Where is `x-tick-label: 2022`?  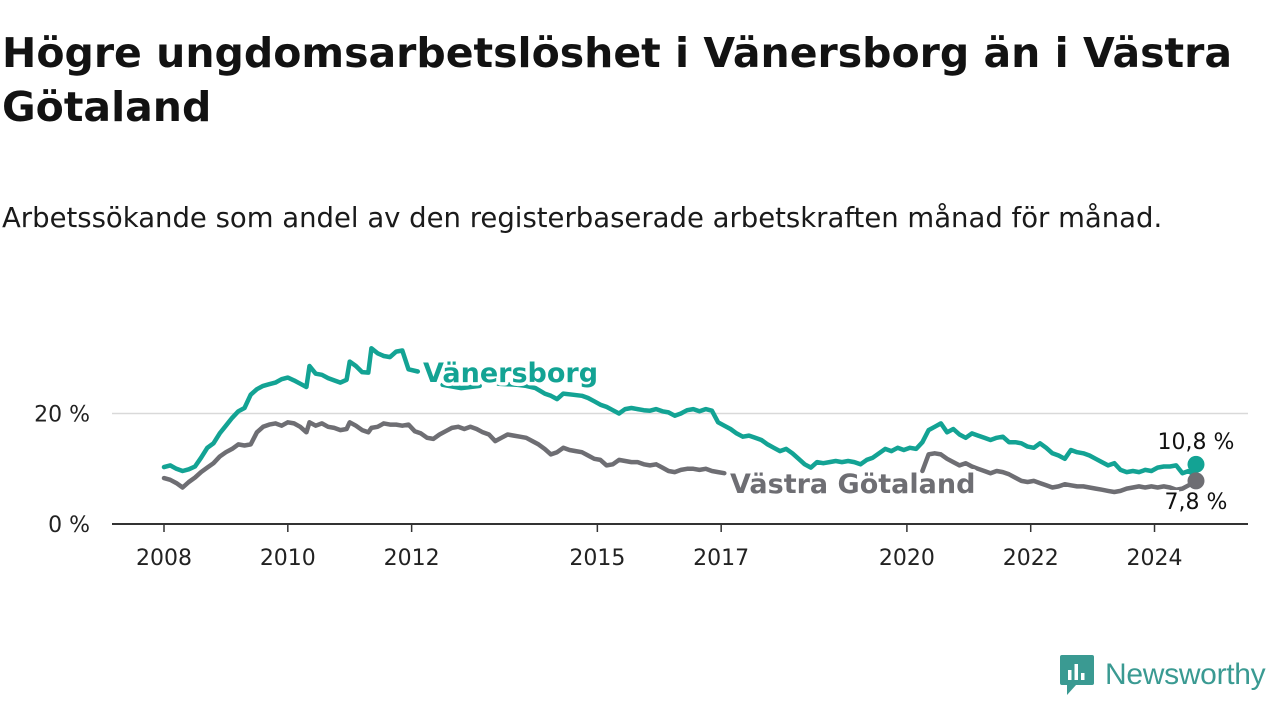 x-tick-label: 2022 is located at coordinates (1031, 558).